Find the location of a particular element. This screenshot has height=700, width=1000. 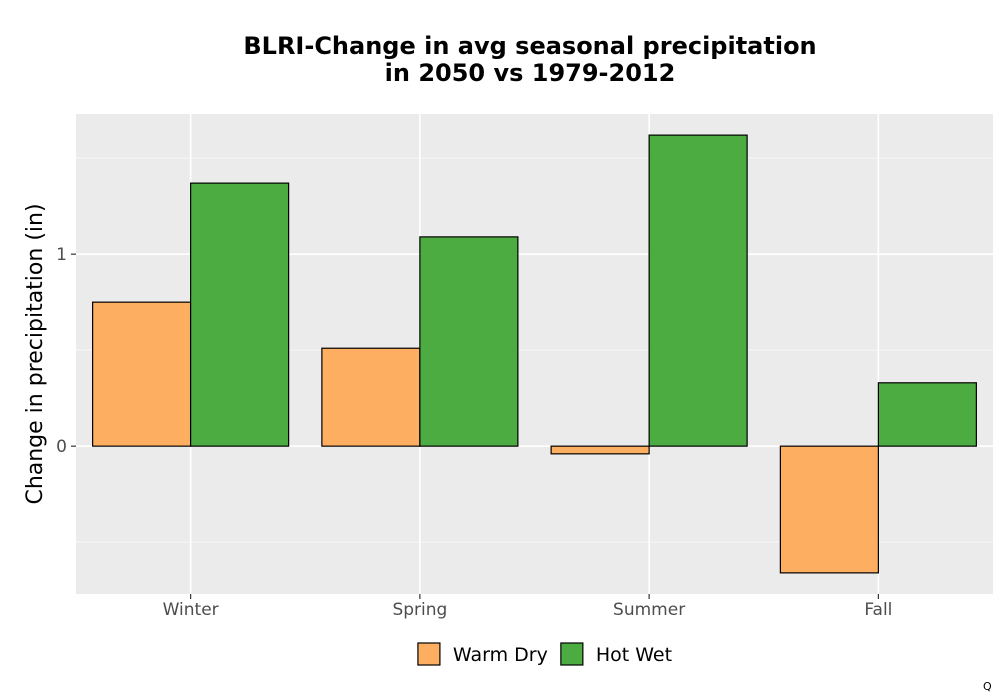

chart-title-line-2: in 2050 vs 1979-2012 is located at coordinates (530, 73).